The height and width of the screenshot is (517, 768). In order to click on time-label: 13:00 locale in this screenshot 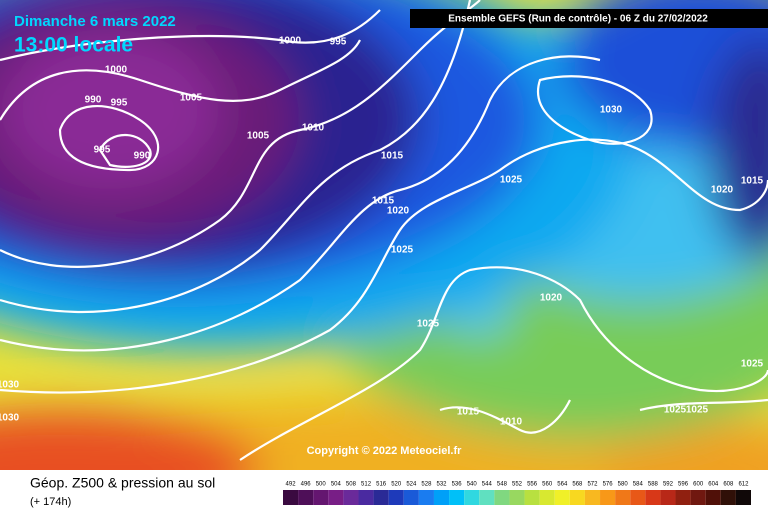, I will do `click(73, 45)`.